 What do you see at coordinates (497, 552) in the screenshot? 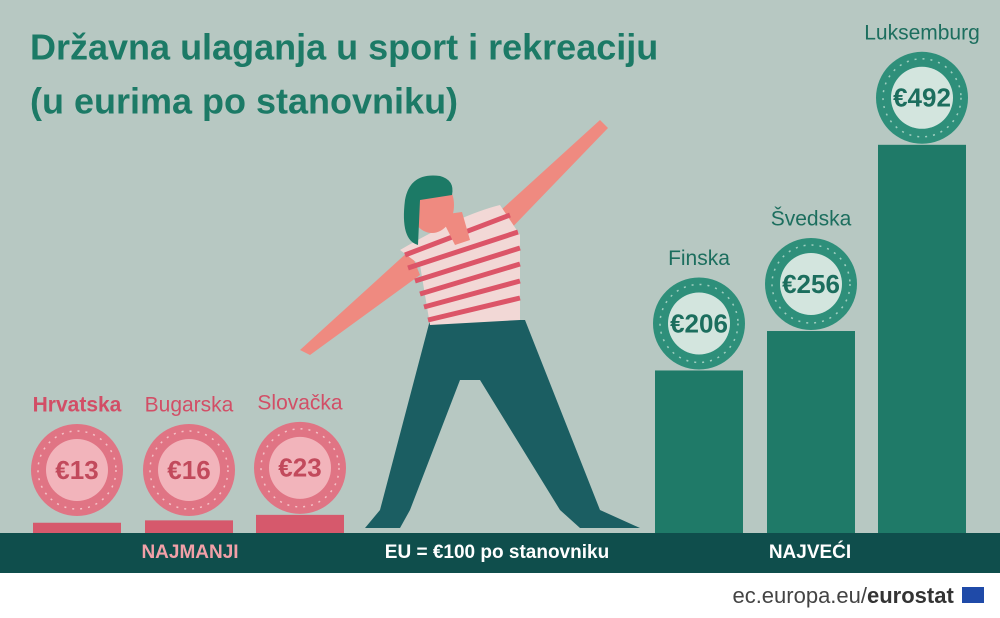
I see `reference-label: EU = €100 po stanovniku` at bounding box center [497, 552].